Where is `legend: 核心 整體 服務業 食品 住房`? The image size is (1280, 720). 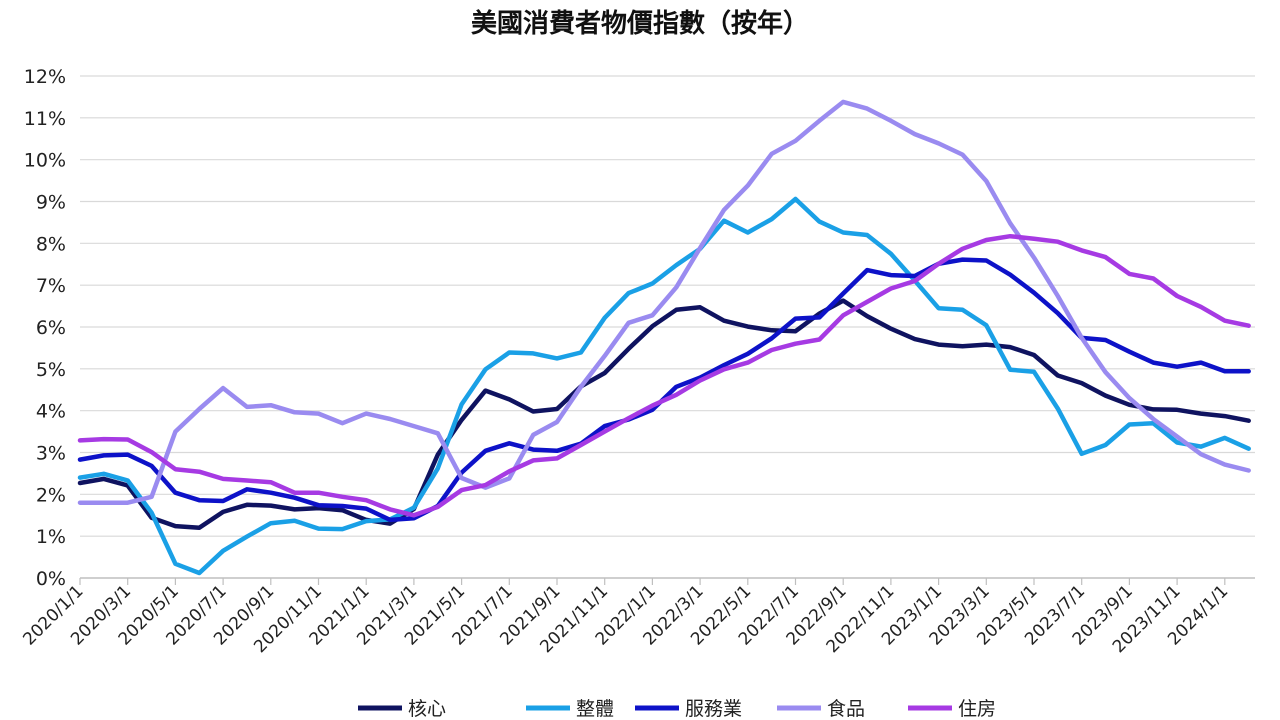
legend: 核心 整體 服務業 食品 住房 is located at coordinates (677, 709).